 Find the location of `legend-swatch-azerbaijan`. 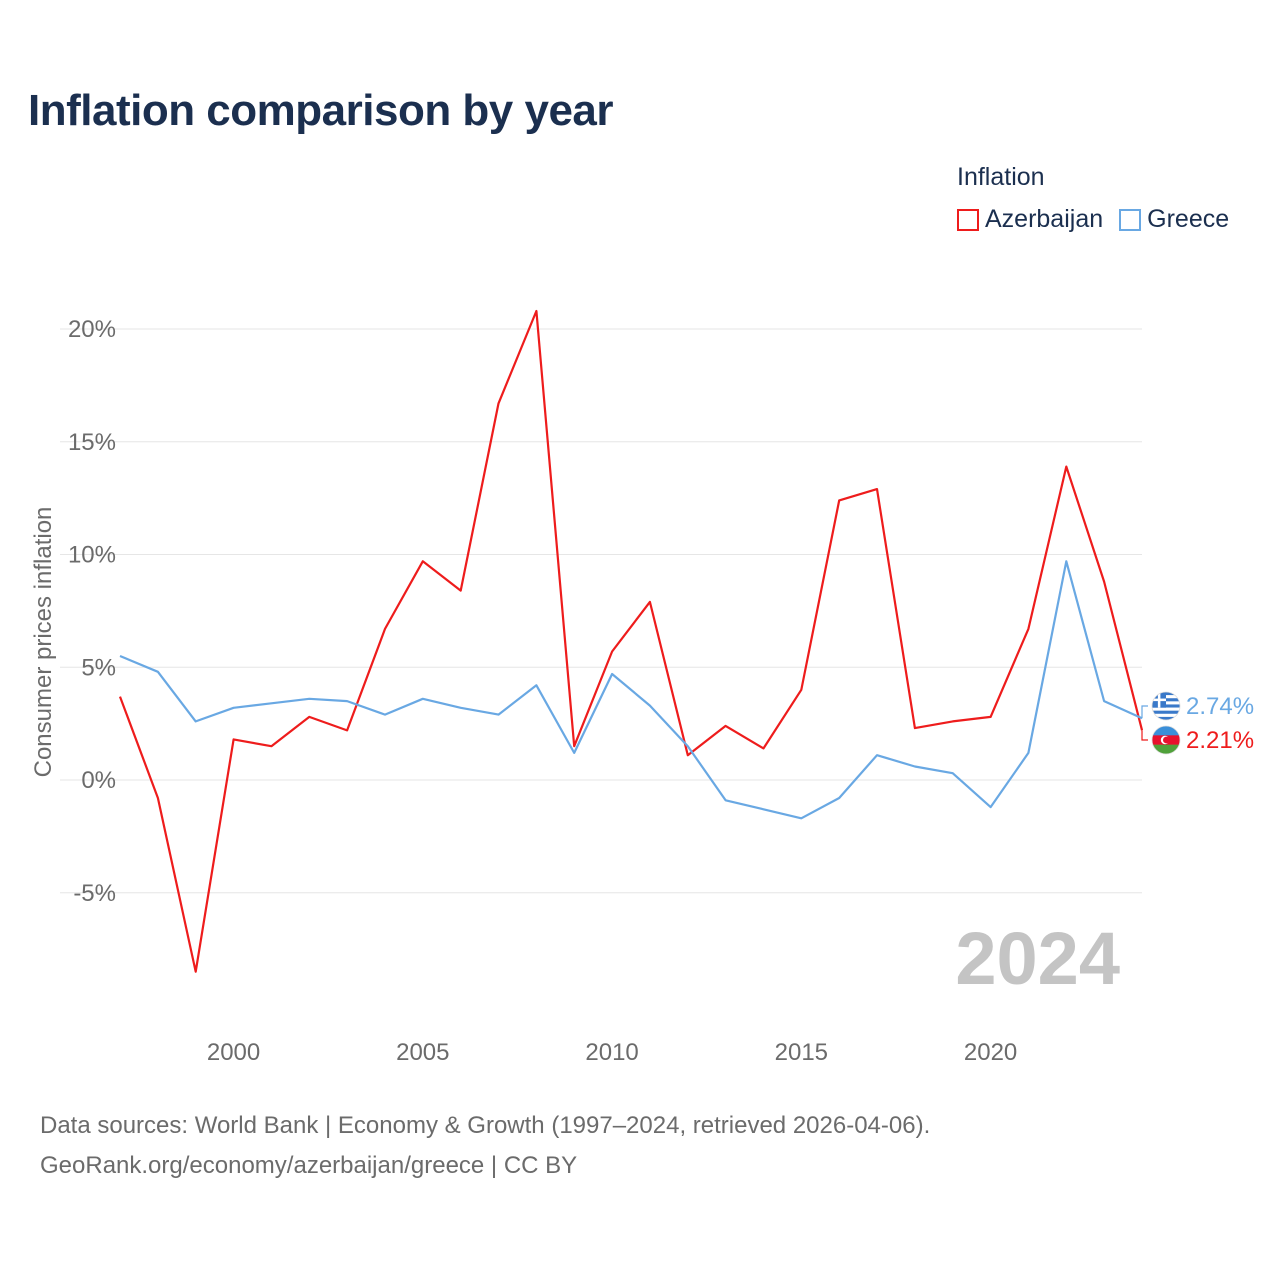

legend-swatch-azerbaijan is located at coordinates (968, 219).